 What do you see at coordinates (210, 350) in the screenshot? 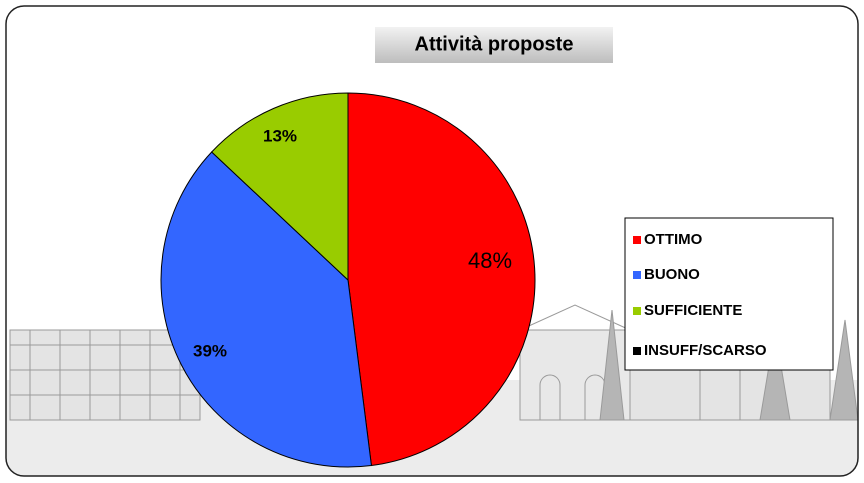
I see `data-label: 39%` at bounding box center [210, 350].